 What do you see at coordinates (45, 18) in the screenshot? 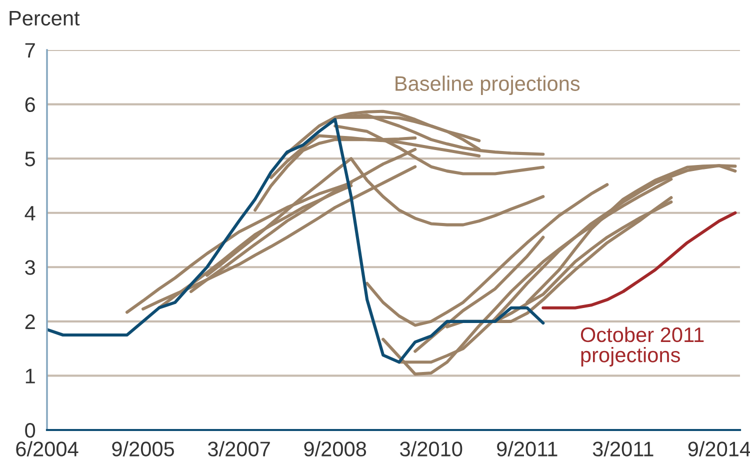
I see `y-axis-title: Percent` at bounding box center [45, 18].